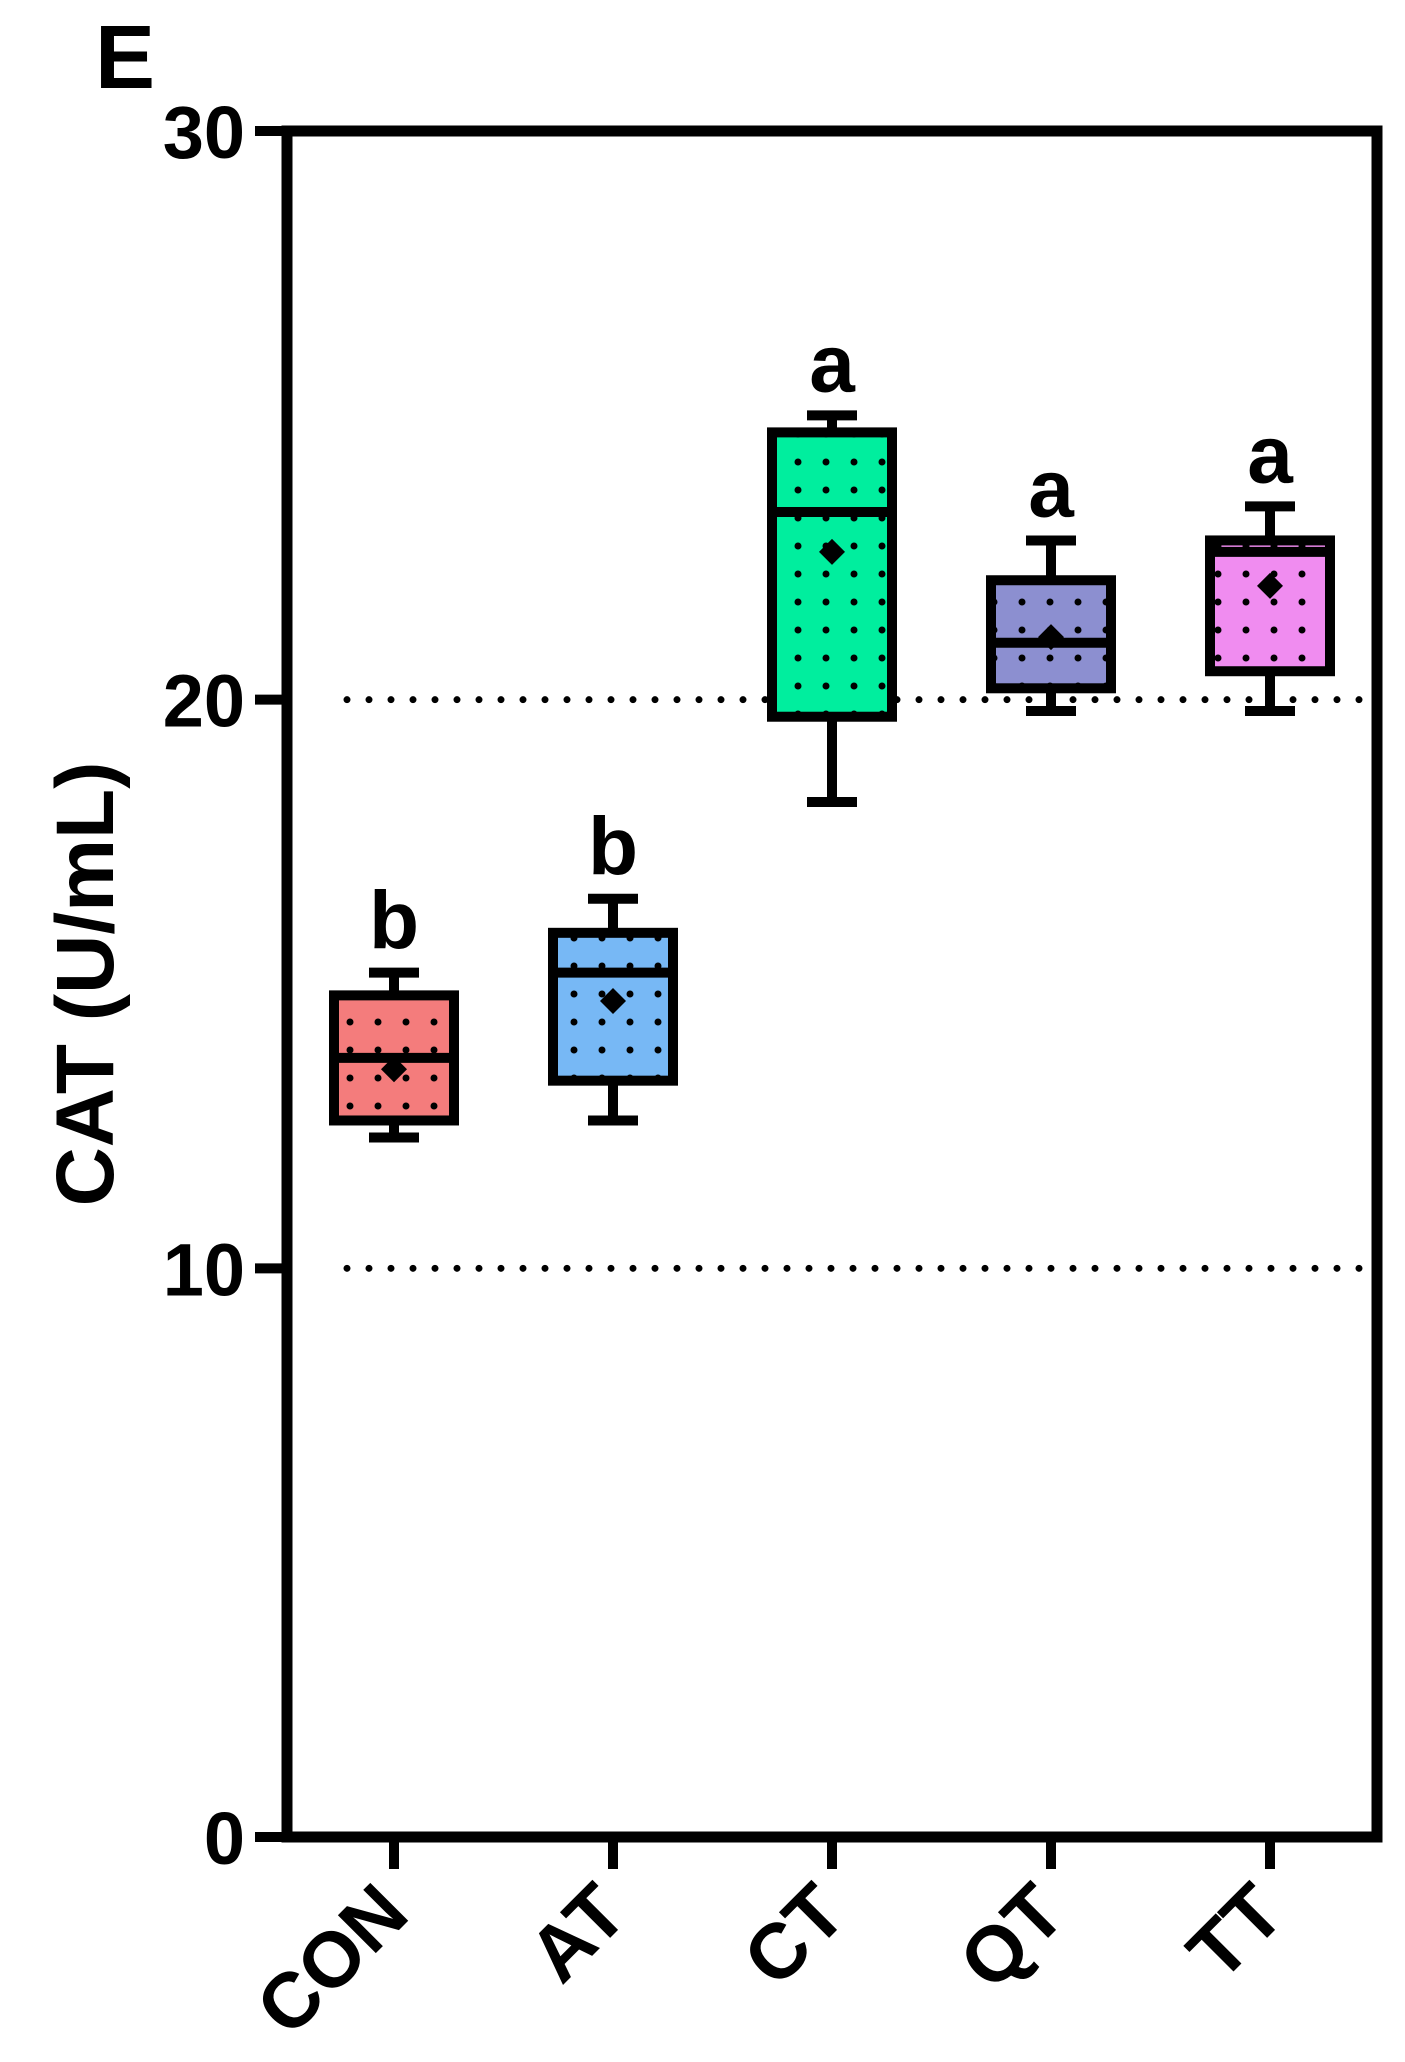 The image size is (1405, 2062). Describe the element at coordinates (1011, 1936) in the screenshot. I see `x-tick-label-qt: QT` at that location.